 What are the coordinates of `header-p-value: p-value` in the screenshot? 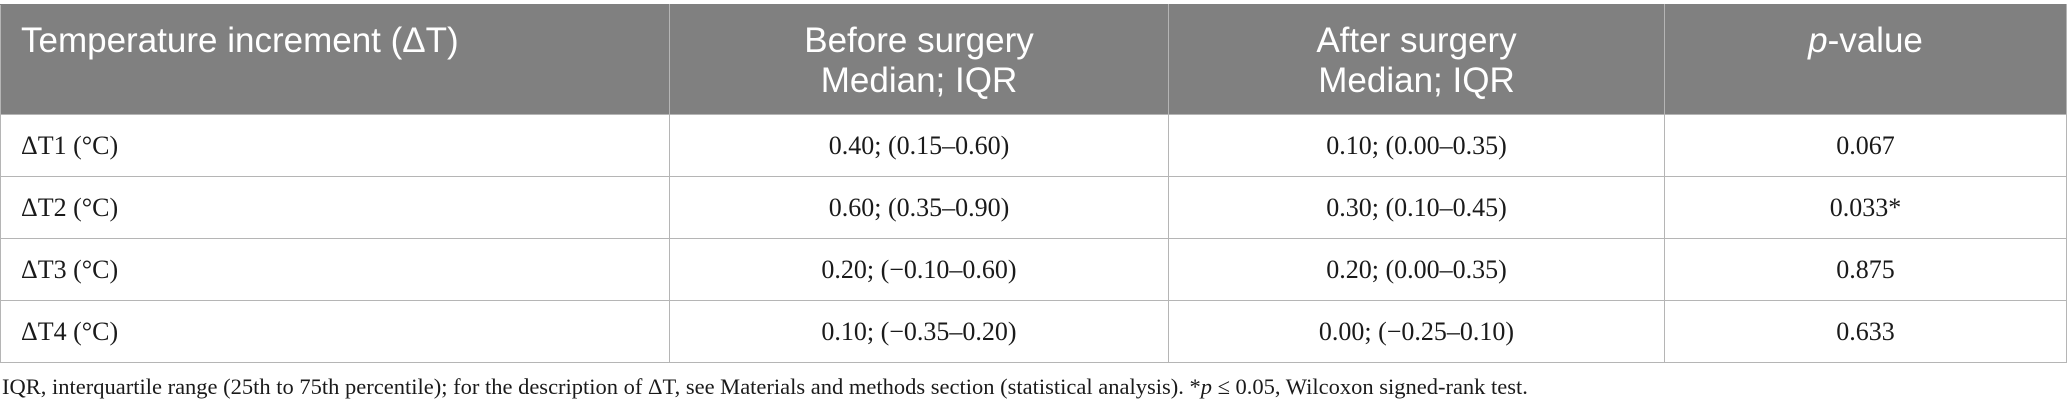 It's located at (1865, 59).